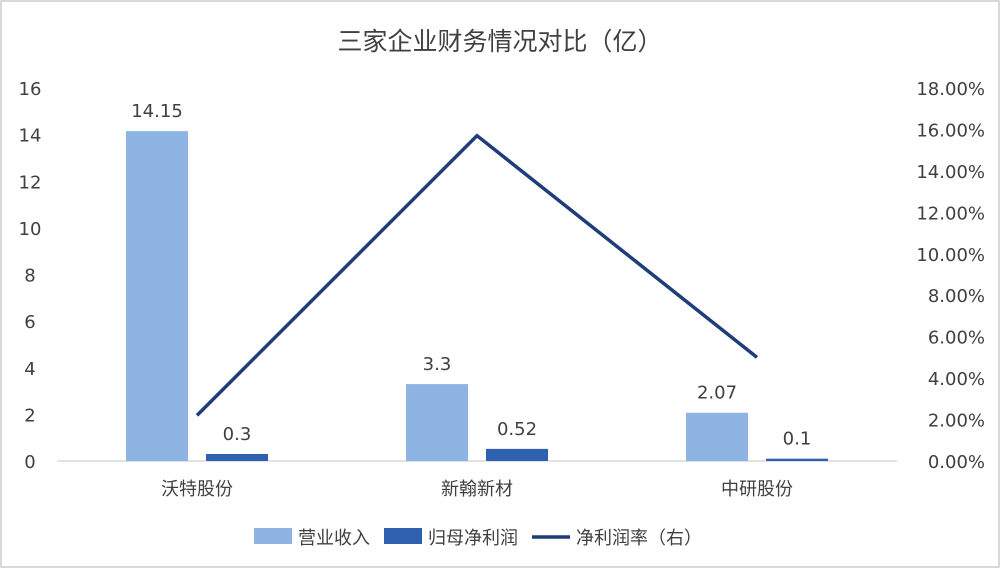 Image resolution: width=1000 pixels, height=568 pixels. Describe the element at coordinates (29, 322) in the screenshot. I see `left-tick-label: 6` at that location.